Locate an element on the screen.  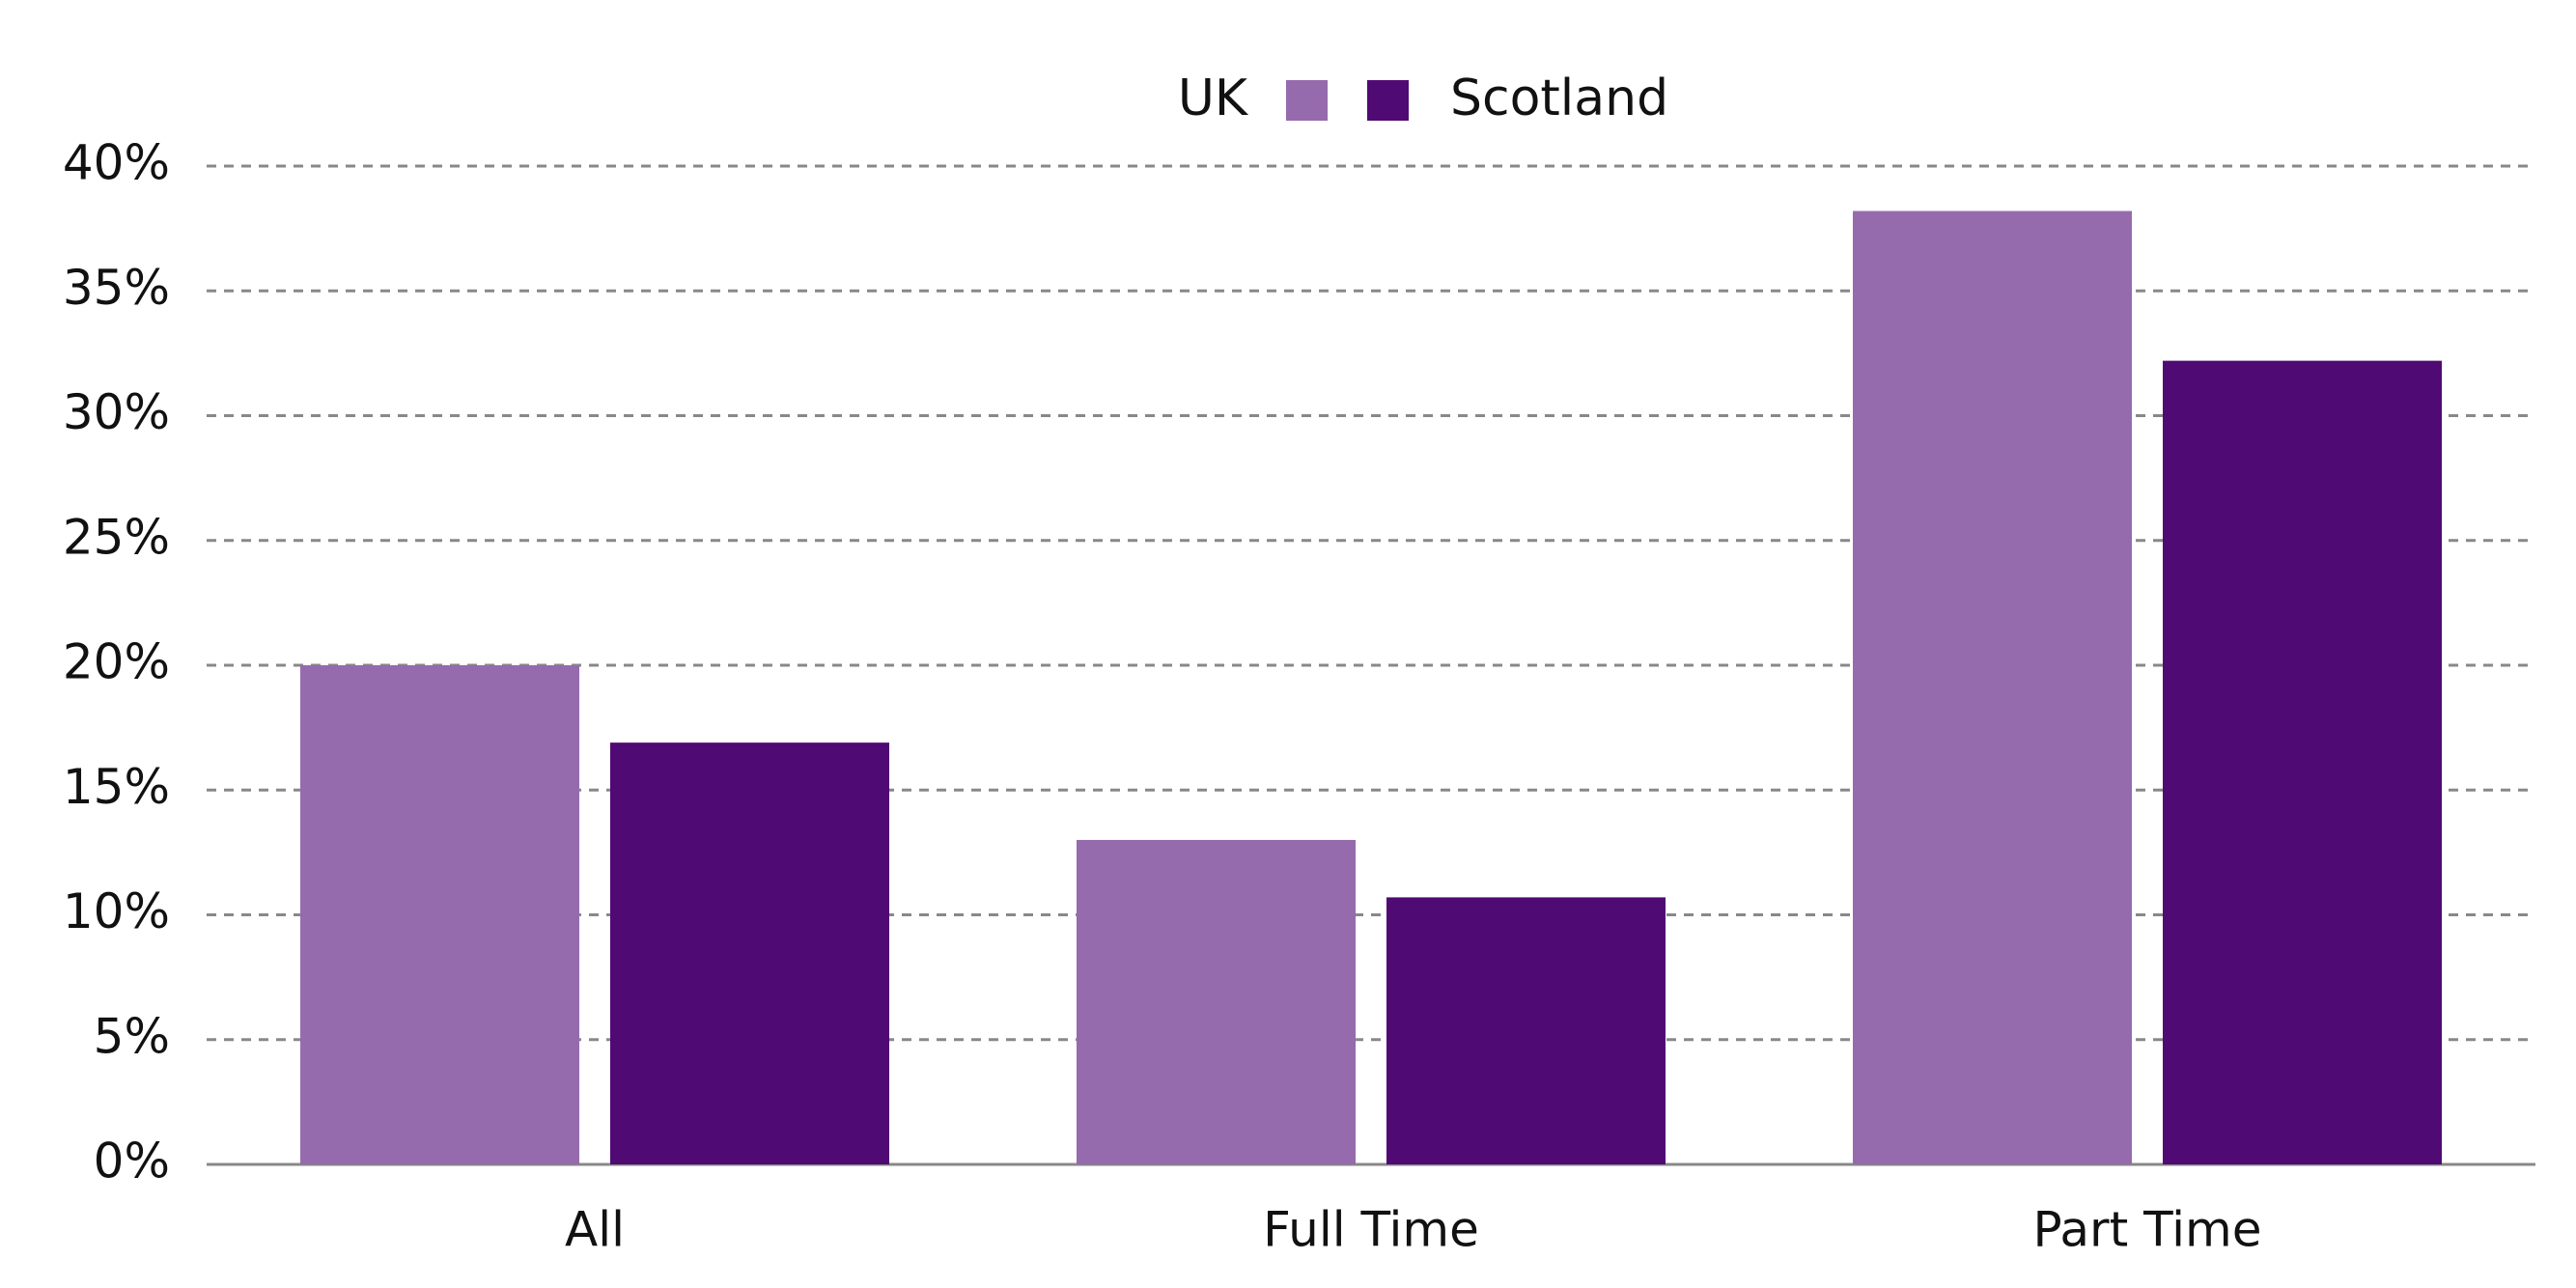
y-tick-label: 25% is located at coordinates (117, 537).